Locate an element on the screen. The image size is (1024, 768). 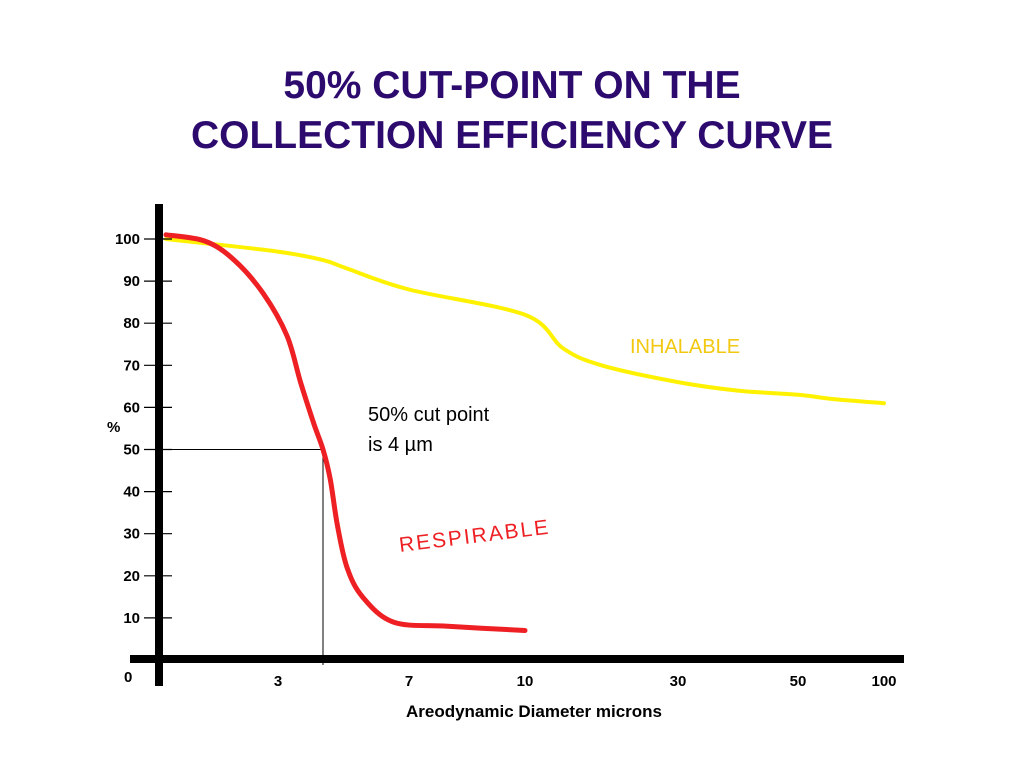
cut-point-annotation-line-2: is 4 µm is located at coordinates (400, 445).